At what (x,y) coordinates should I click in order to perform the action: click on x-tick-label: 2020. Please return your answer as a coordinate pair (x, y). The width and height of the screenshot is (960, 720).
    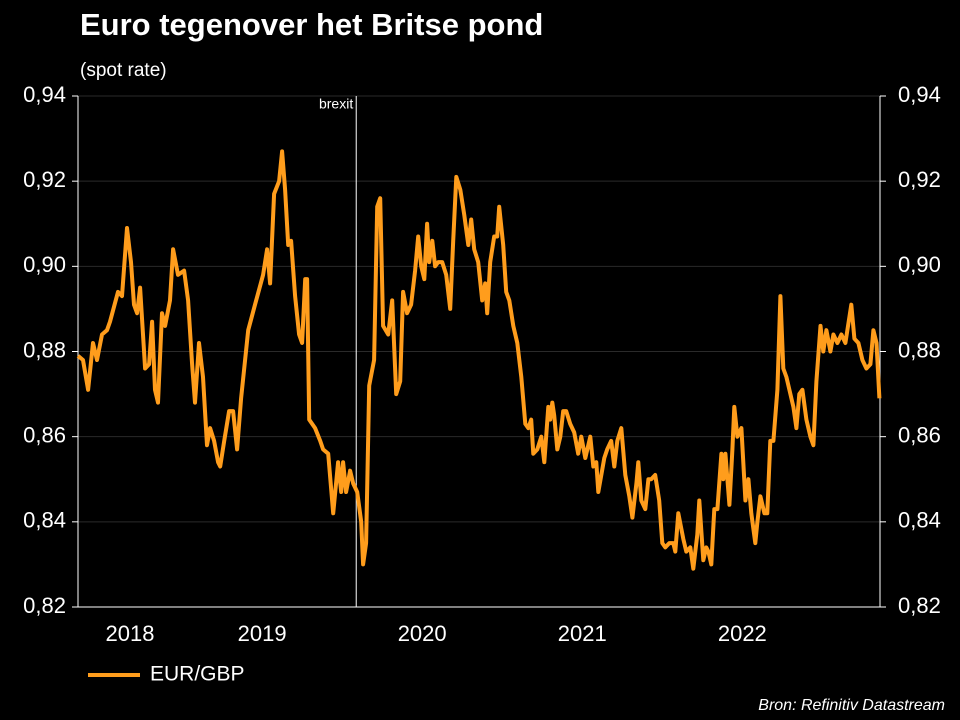
    Looking at the image, I should click on (422, 633).